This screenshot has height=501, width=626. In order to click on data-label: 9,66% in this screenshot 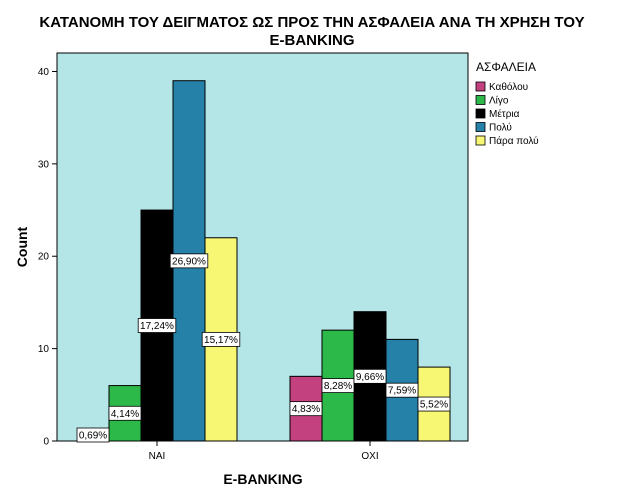, I will do `click(370, 377)`.